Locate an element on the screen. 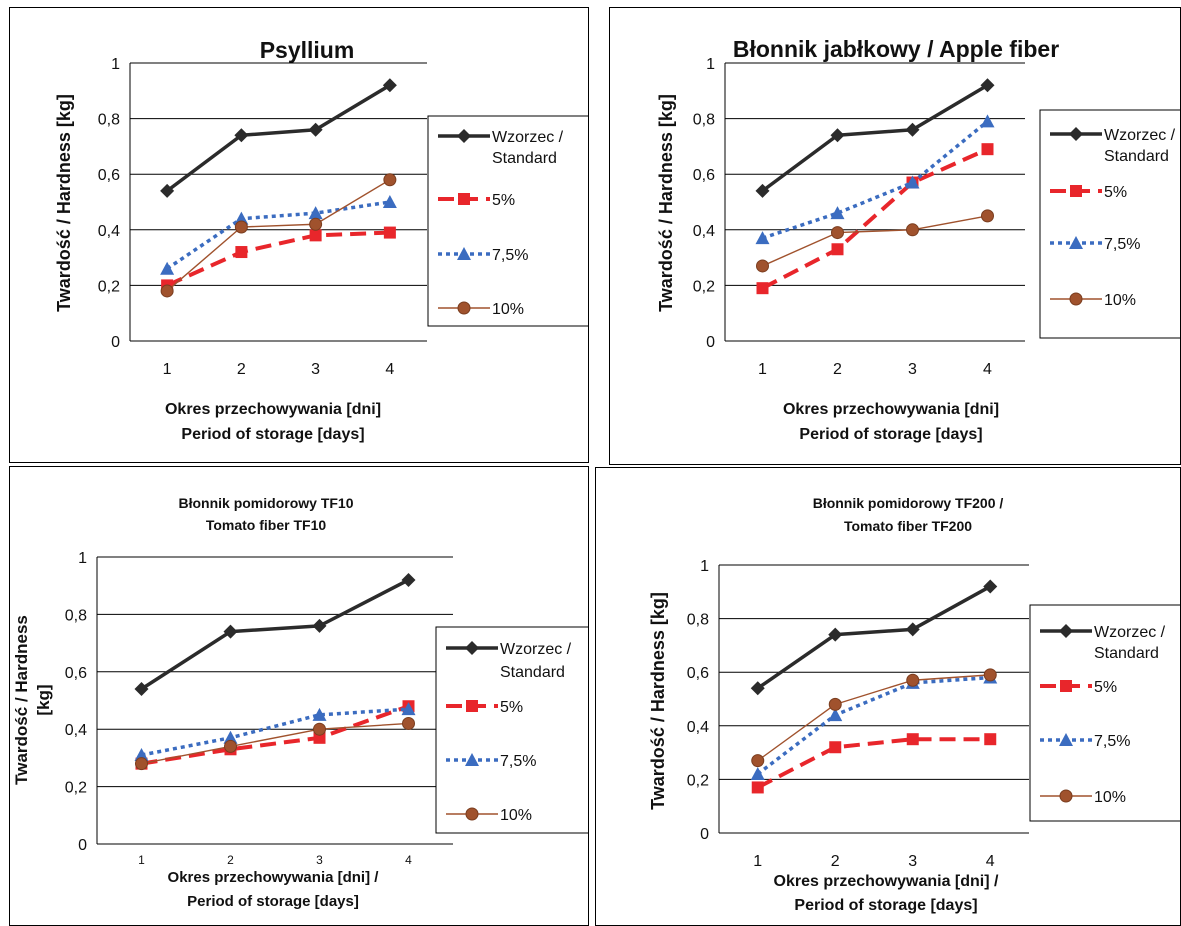 The image size is (1181, 926). y-tick-label: 0 is located at coordinates (704, 834).